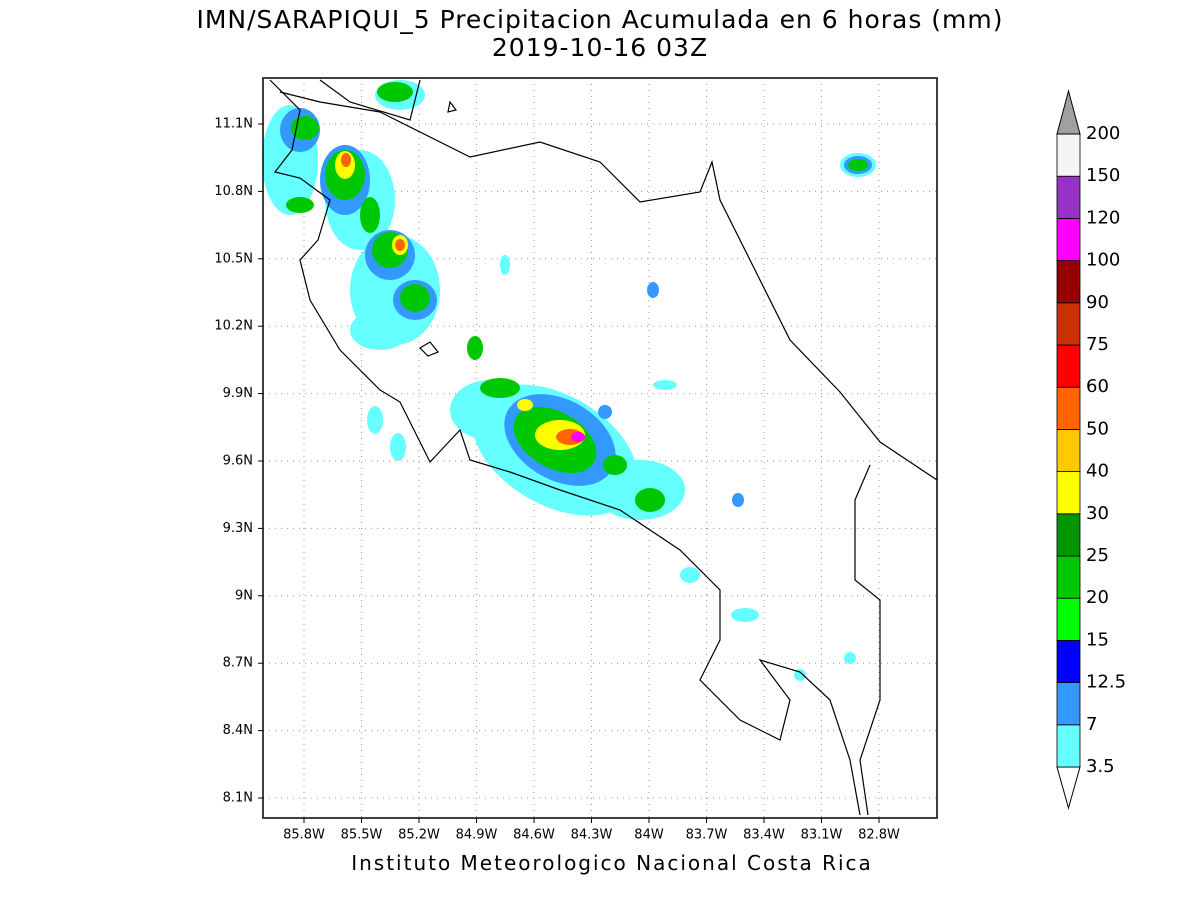 This screenshot has height=904, width=1200. I want to click on subtitle: 2019-10-16 03Z, so click(600, 47).